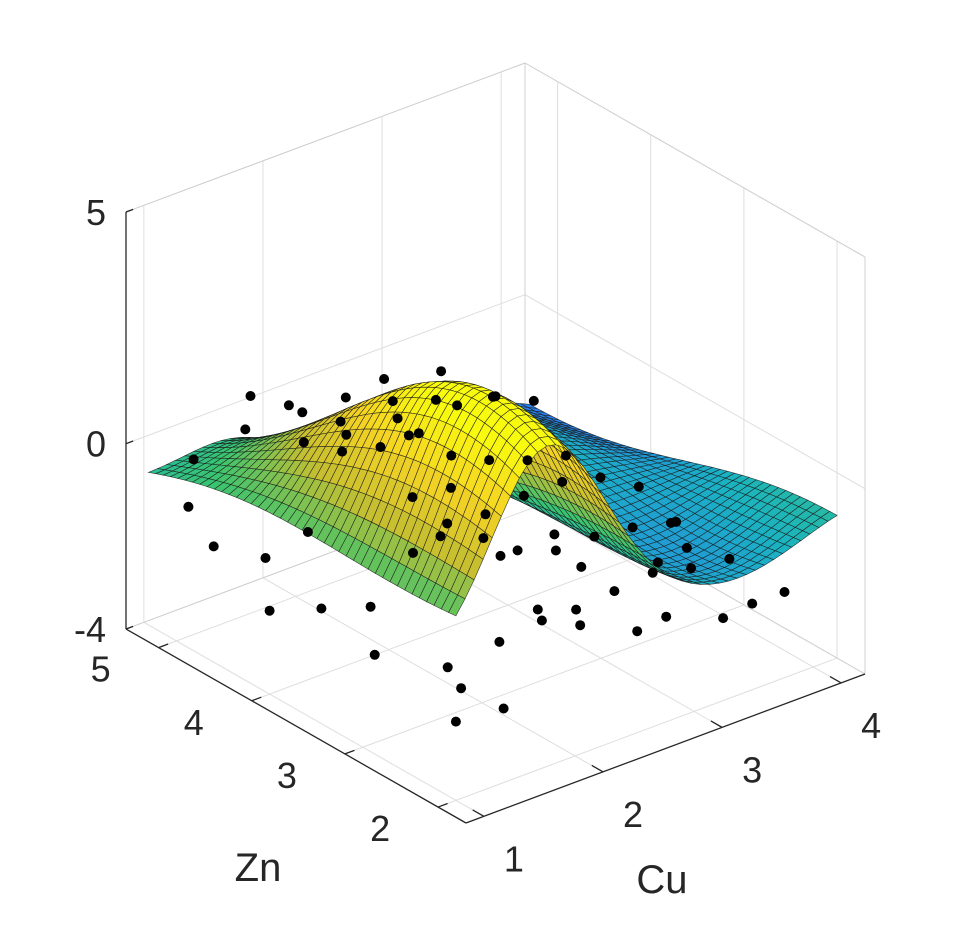  Describe the element at coordinates (96, 212) in the screenshot. I see `z-tick-label: 5` at that location.